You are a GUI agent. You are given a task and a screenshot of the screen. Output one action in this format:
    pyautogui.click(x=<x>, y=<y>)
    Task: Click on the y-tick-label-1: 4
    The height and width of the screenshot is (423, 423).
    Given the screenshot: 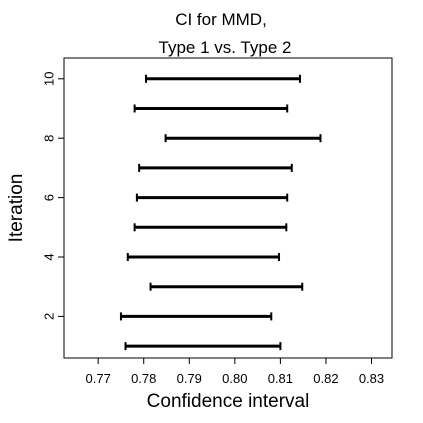 What is the action you would take?
    pyautogui.click(x=49, y=256)
    